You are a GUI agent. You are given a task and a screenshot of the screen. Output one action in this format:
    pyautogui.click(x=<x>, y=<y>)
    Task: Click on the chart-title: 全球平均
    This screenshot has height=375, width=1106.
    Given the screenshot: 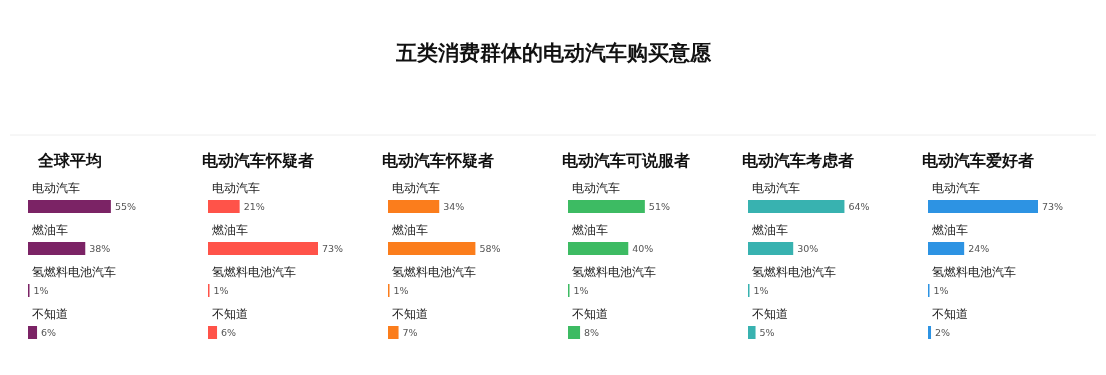 What is the action you would take?
    pyautogui.click(x=69, y=160)
    